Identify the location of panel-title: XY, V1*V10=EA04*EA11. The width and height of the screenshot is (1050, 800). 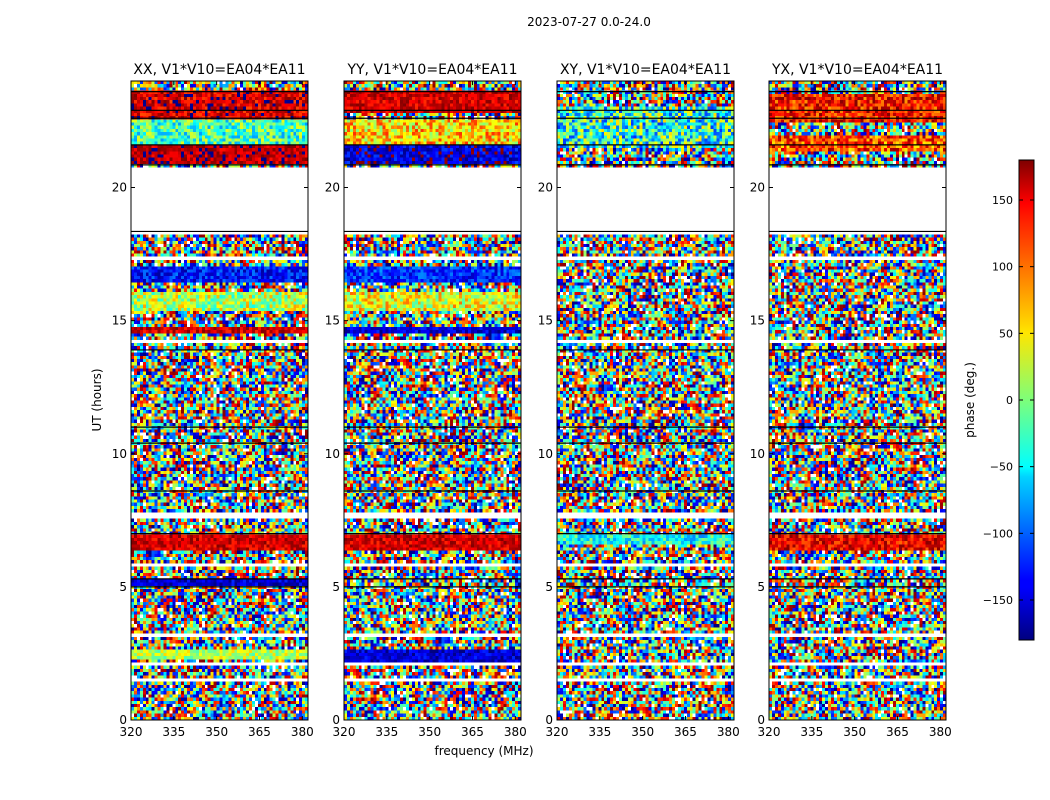
(645, 70).